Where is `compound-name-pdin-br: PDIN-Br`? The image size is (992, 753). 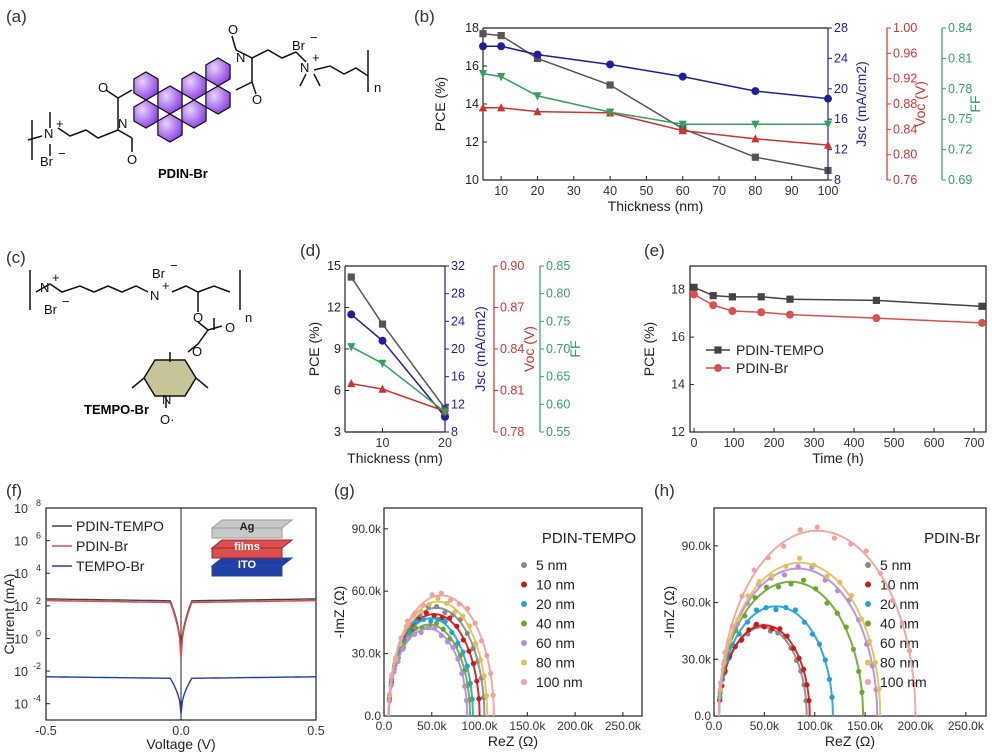 compound-name-pdin-br: PDIN-Br is located at coordinates (183, 173).